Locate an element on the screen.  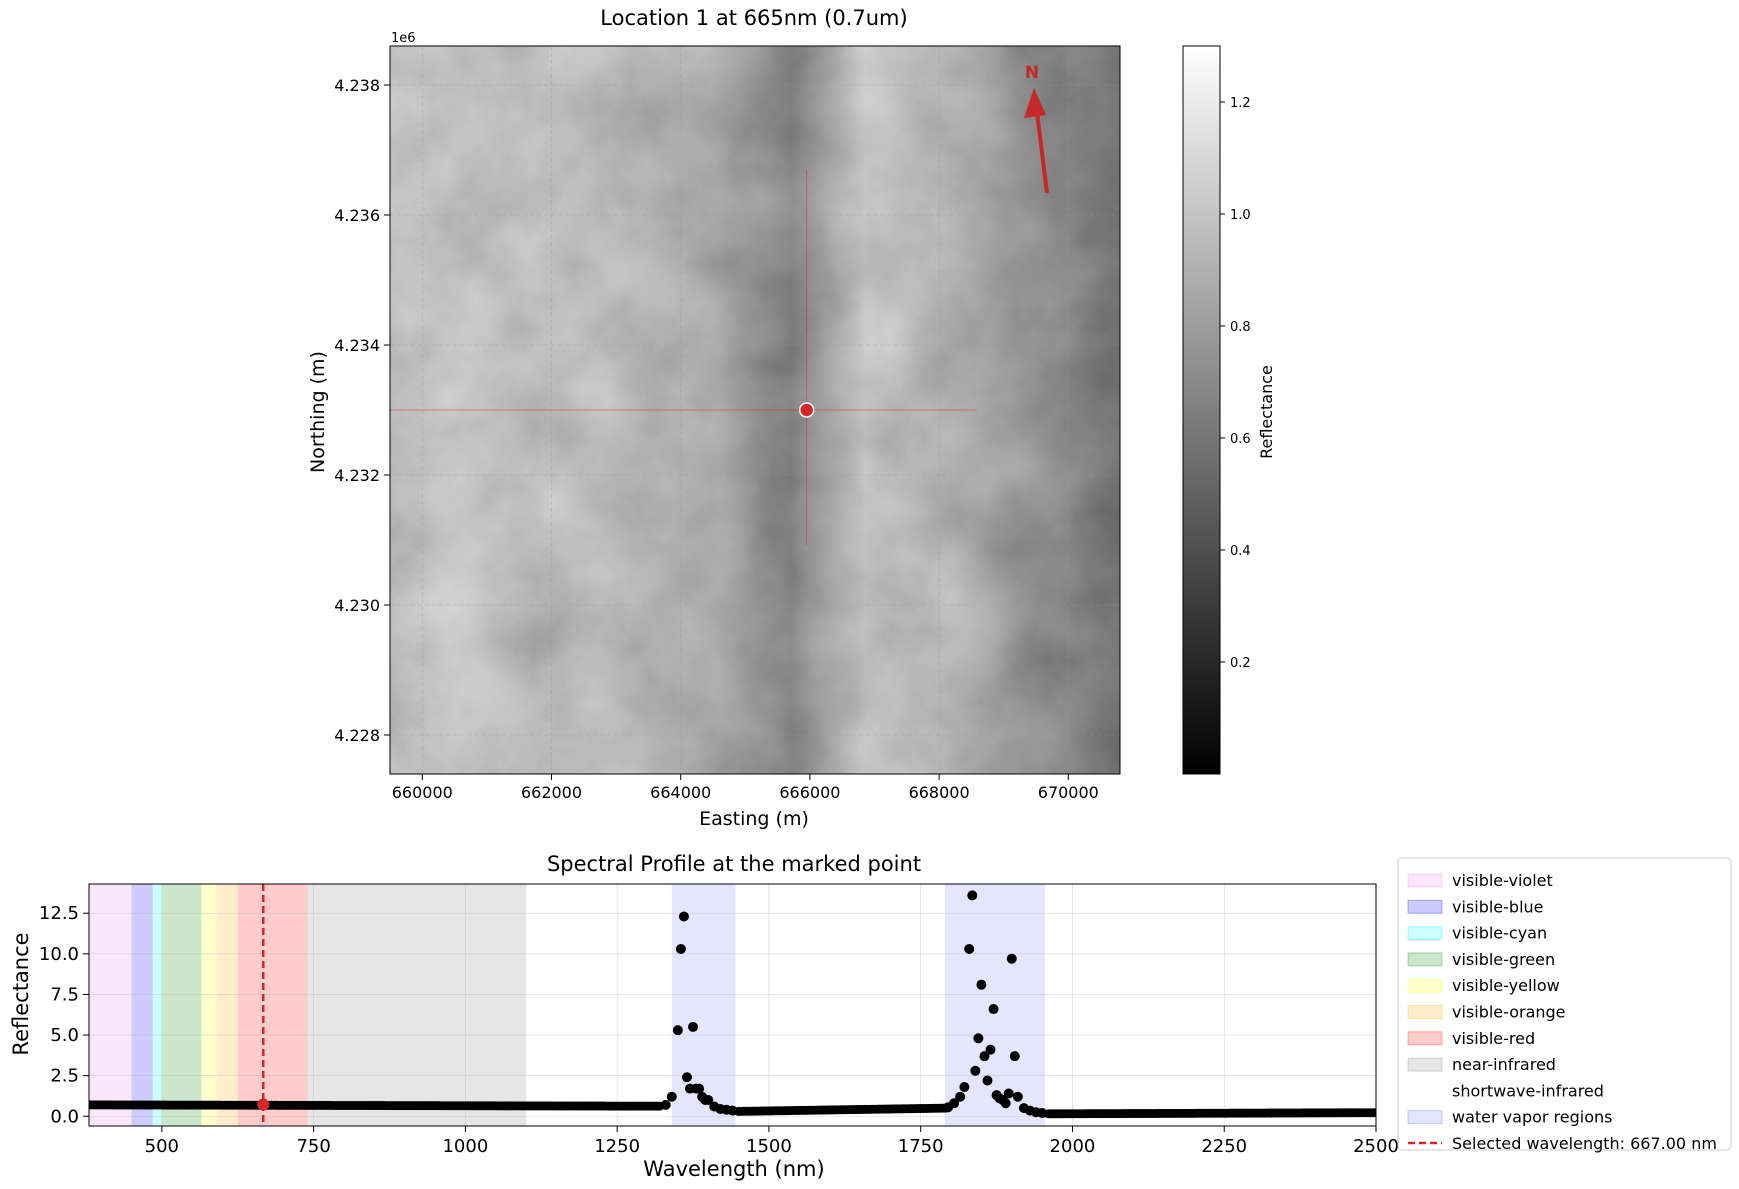
map-y-ticks: 4.228 4.230 4.232 4.234 4.236 4.238 is located at coordinates (362, 410).